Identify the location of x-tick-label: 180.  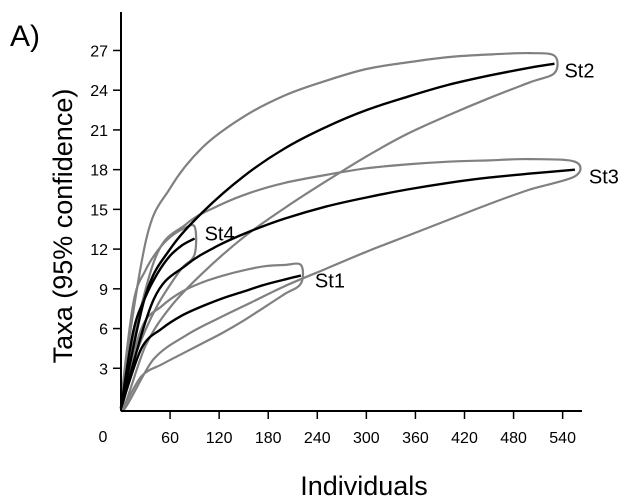
(268, 438).